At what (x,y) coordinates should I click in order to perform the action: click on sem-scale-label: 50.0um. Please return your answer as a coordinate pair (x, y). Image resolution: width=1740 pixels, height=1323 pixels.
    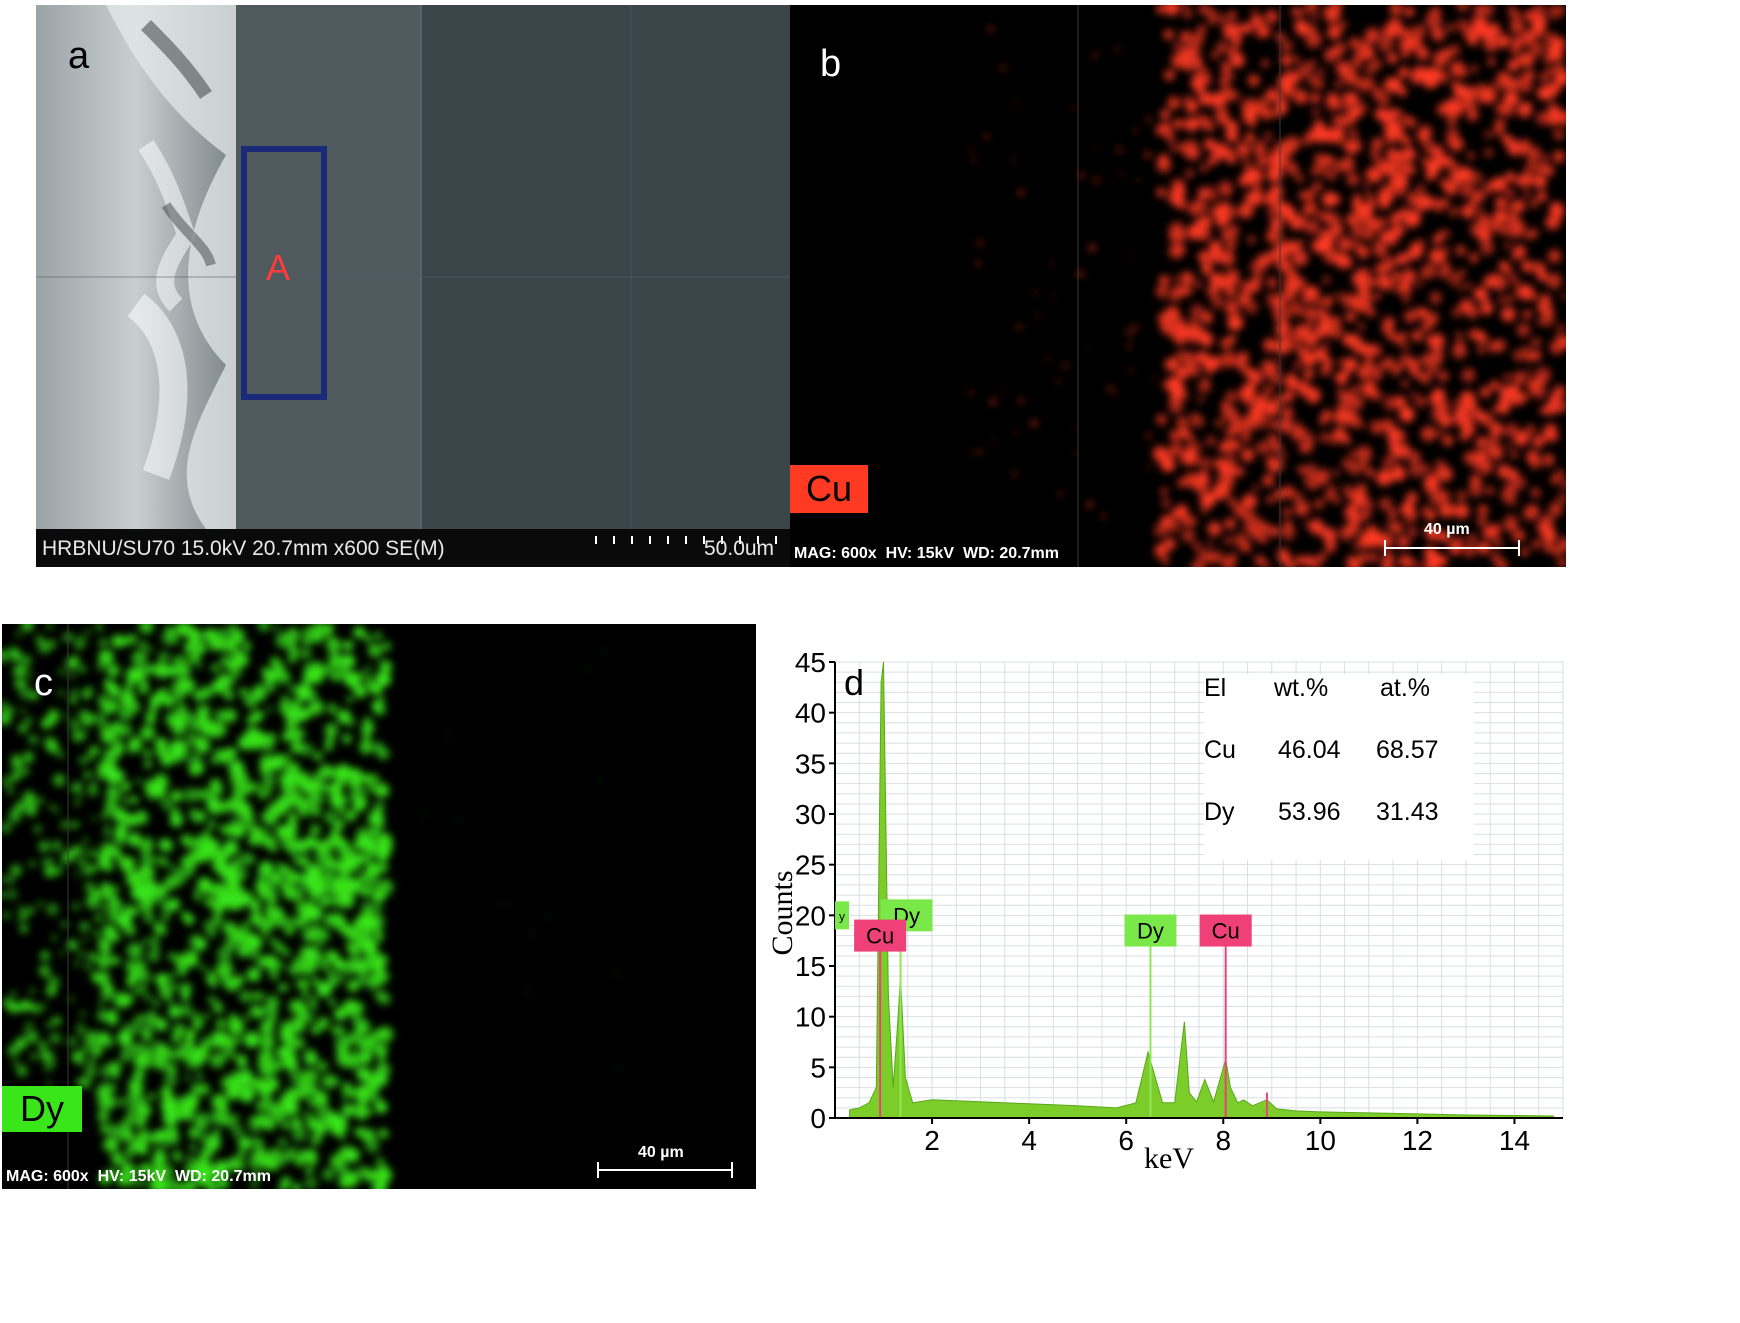
    Looking at the image, I should click on (739, 548).